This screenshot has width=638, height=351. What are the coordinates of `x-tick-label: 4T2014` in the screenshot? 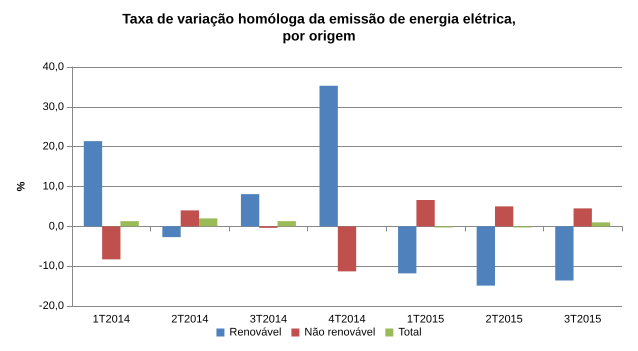 It's located at (347, 320).